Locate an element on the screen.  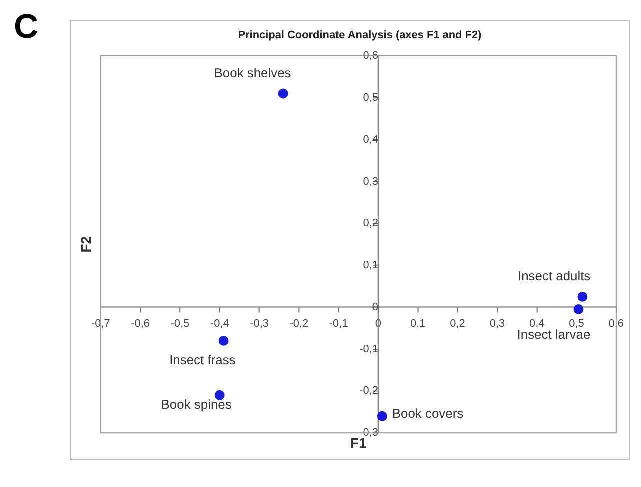
x-tick-label: -0,3 is located at coordinates (259, 324).